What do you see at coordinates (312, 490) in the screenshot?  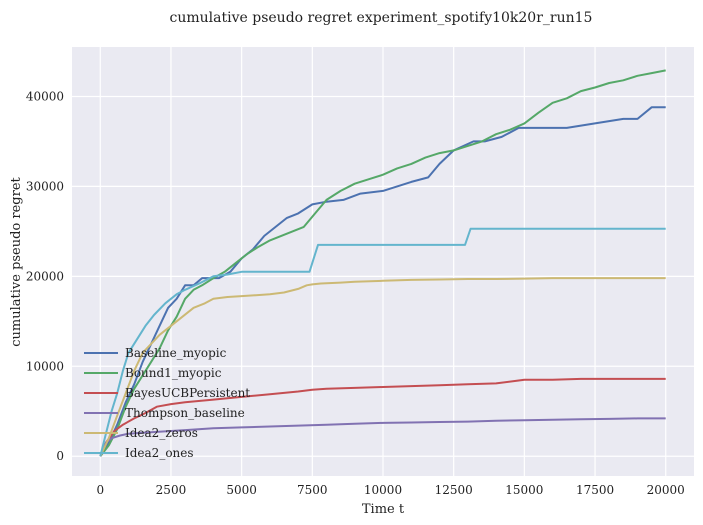 I see `x-tick-label: 7500` at bounding box center [312, 490].